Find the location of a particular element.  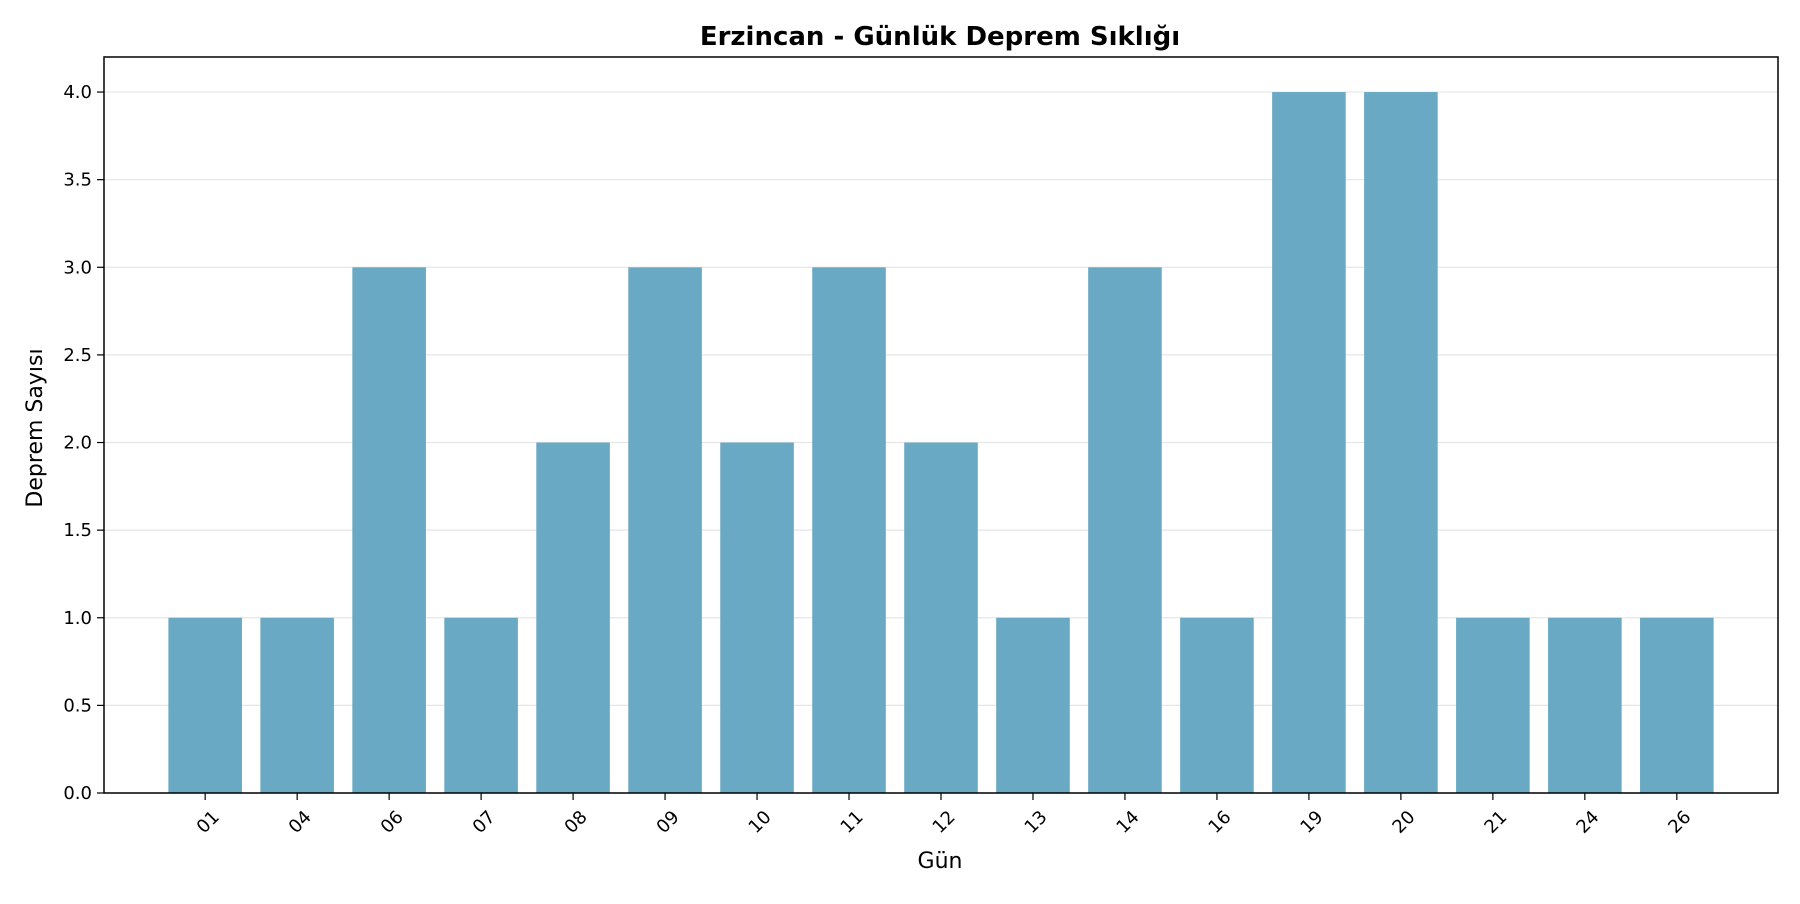

x-axis-label: Gün is located at coordinates (940, 861).